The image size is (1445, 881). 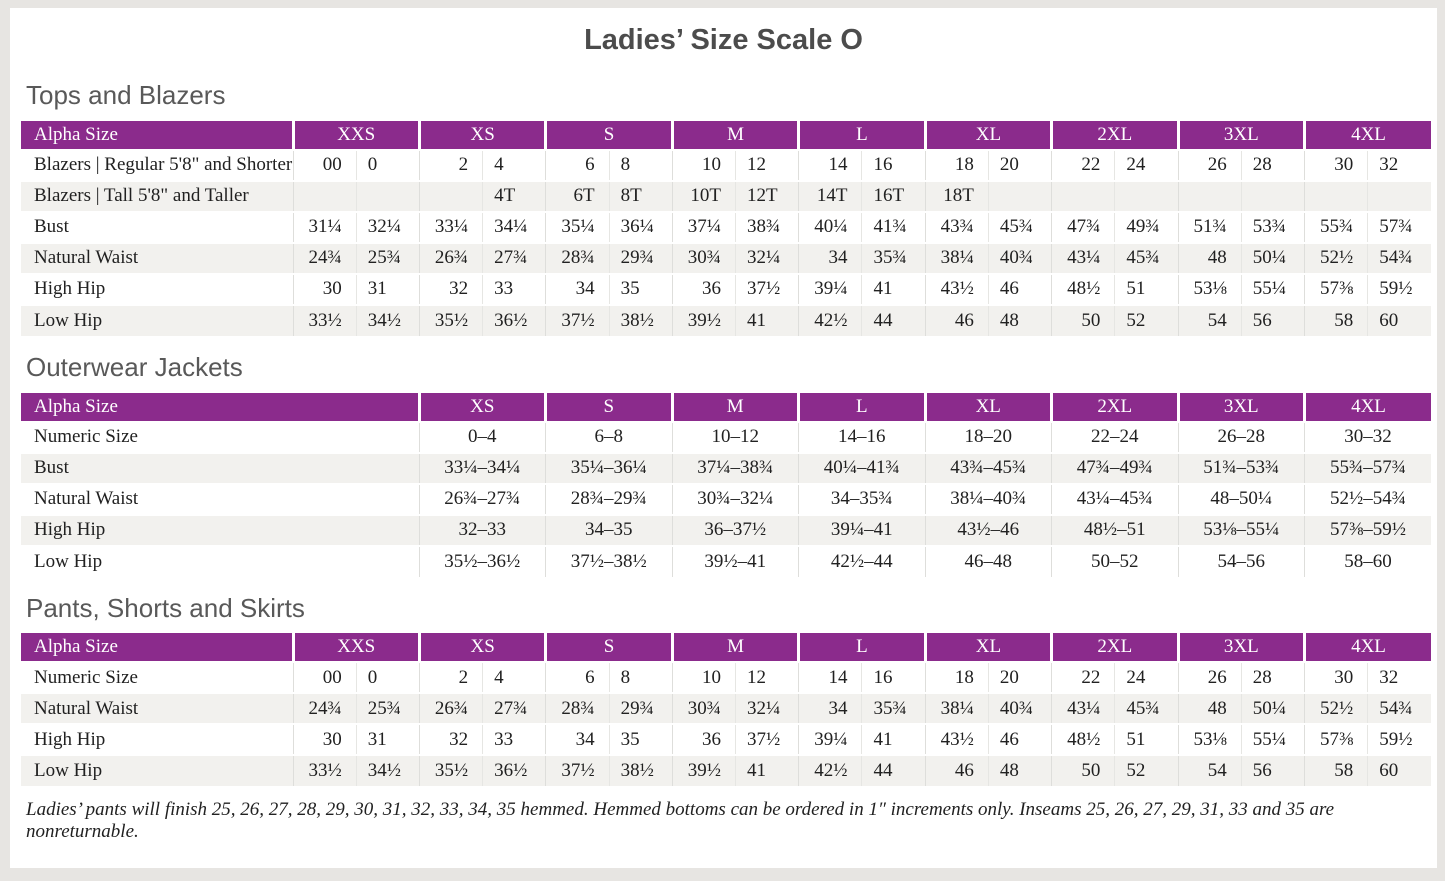 What do you see at coordinates (1209, 678) in the screenshot?
I see `size-value-cell: 26` at bounding box center [1209, 678].